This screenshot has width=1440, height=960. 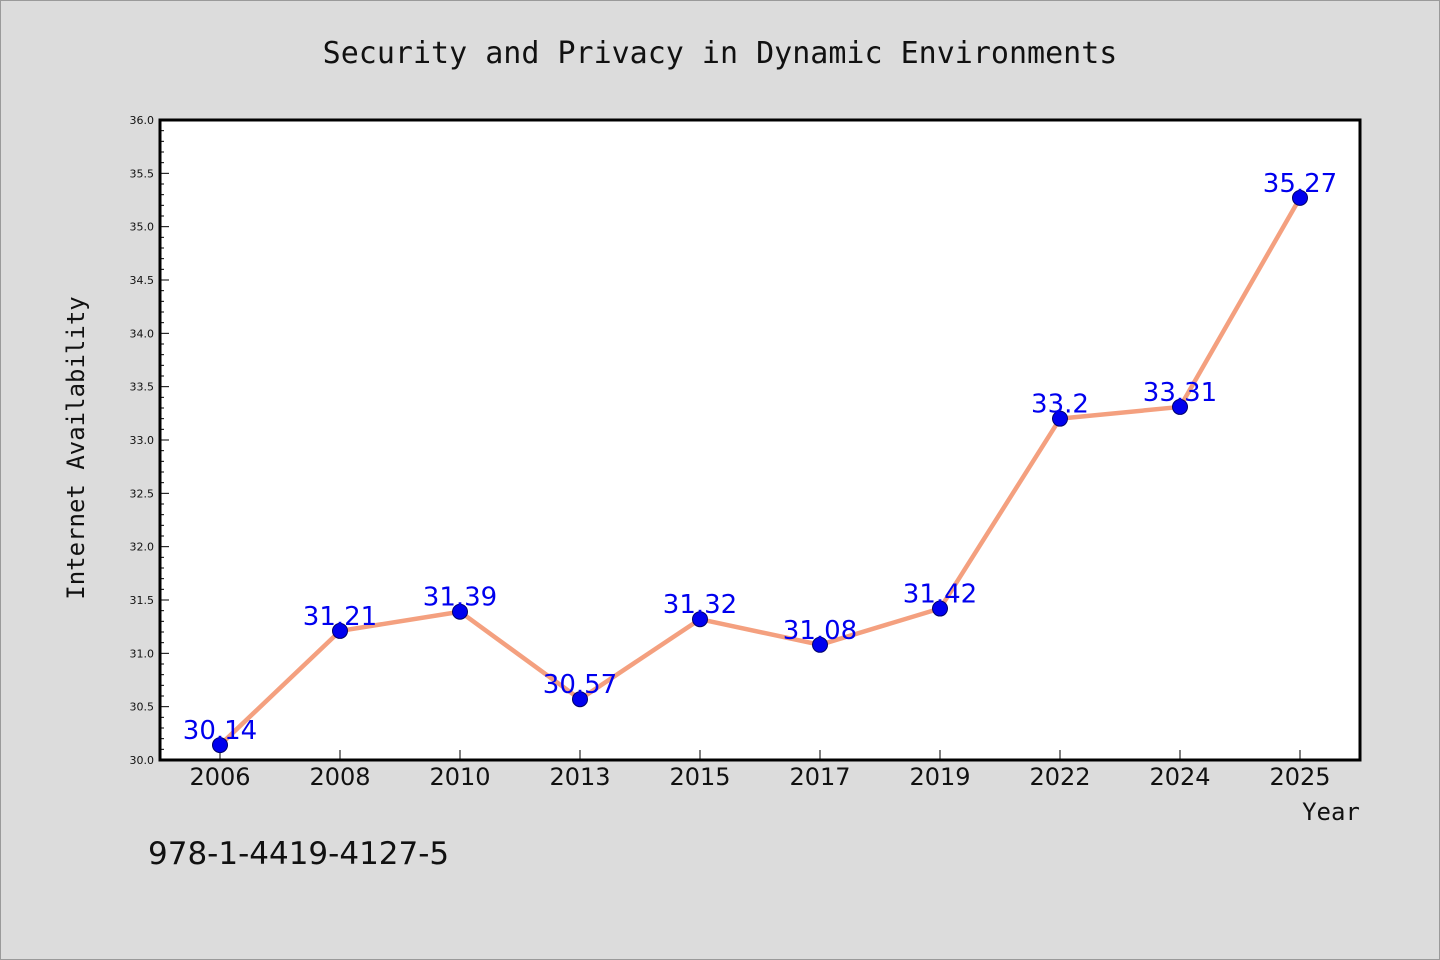 I want to click on y-tick-label: 33.0, so click(x=142, y=440).